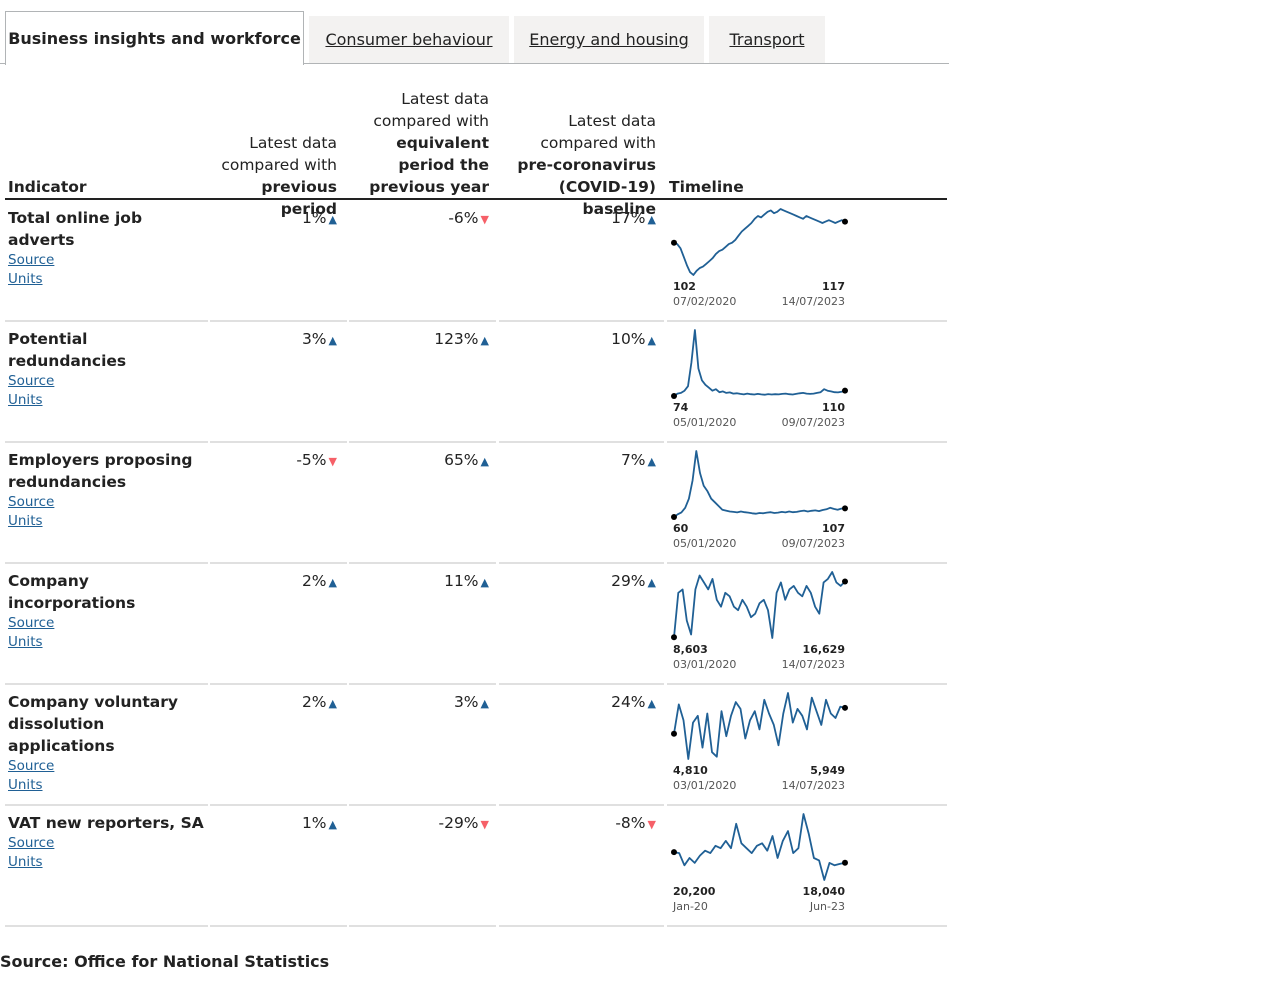  Describe the element at coordinates (419, 340) in the screenshot. I see `previous-year-value: 123% ▲` at that location.